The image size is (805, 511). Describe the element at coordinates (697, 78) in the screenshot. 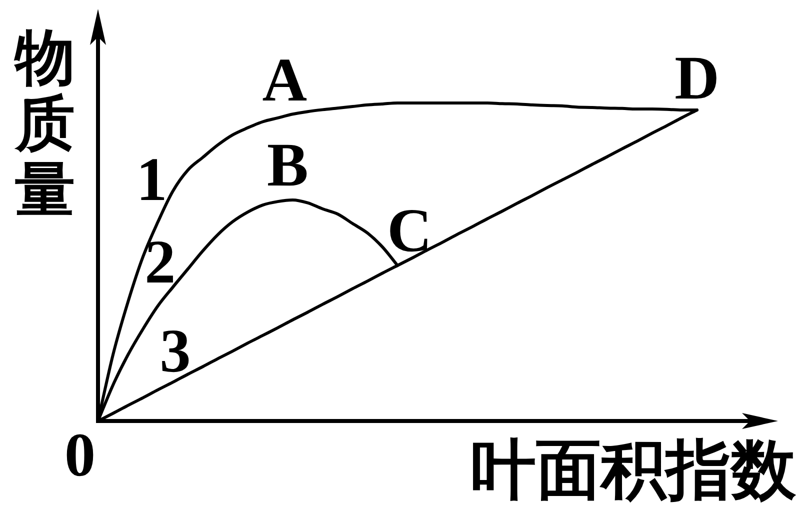

I see `annotation: D` at that location.